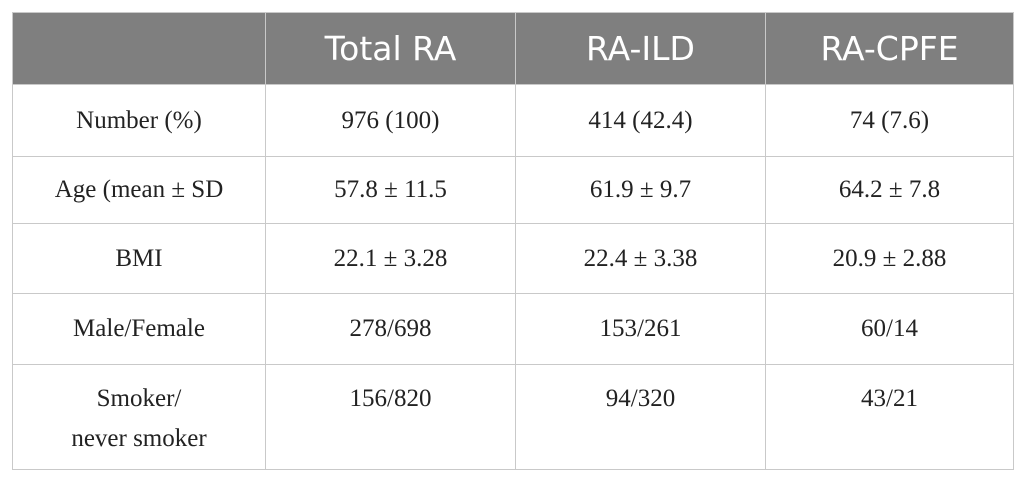  What do you see at coordinates (139, 120) in the screenshot?
I see `row-label: Number (%)` at bounding box center [139, 120].